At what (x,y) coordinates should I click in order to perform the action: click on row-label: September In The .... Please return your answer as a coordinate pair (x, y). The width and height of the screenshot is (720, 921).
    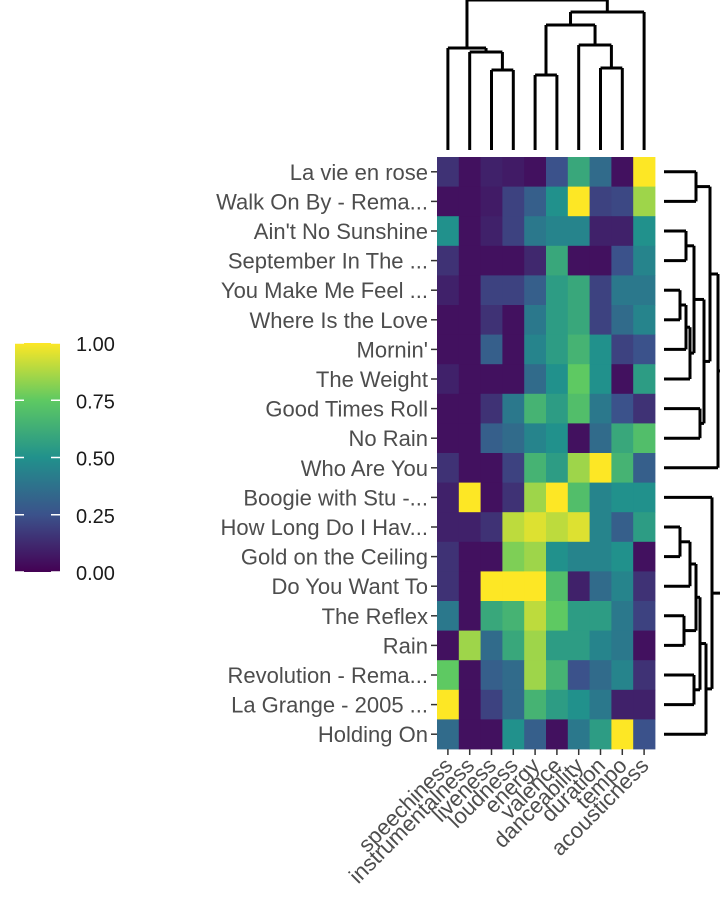
    Looking at the image, I should click on (328, 261).